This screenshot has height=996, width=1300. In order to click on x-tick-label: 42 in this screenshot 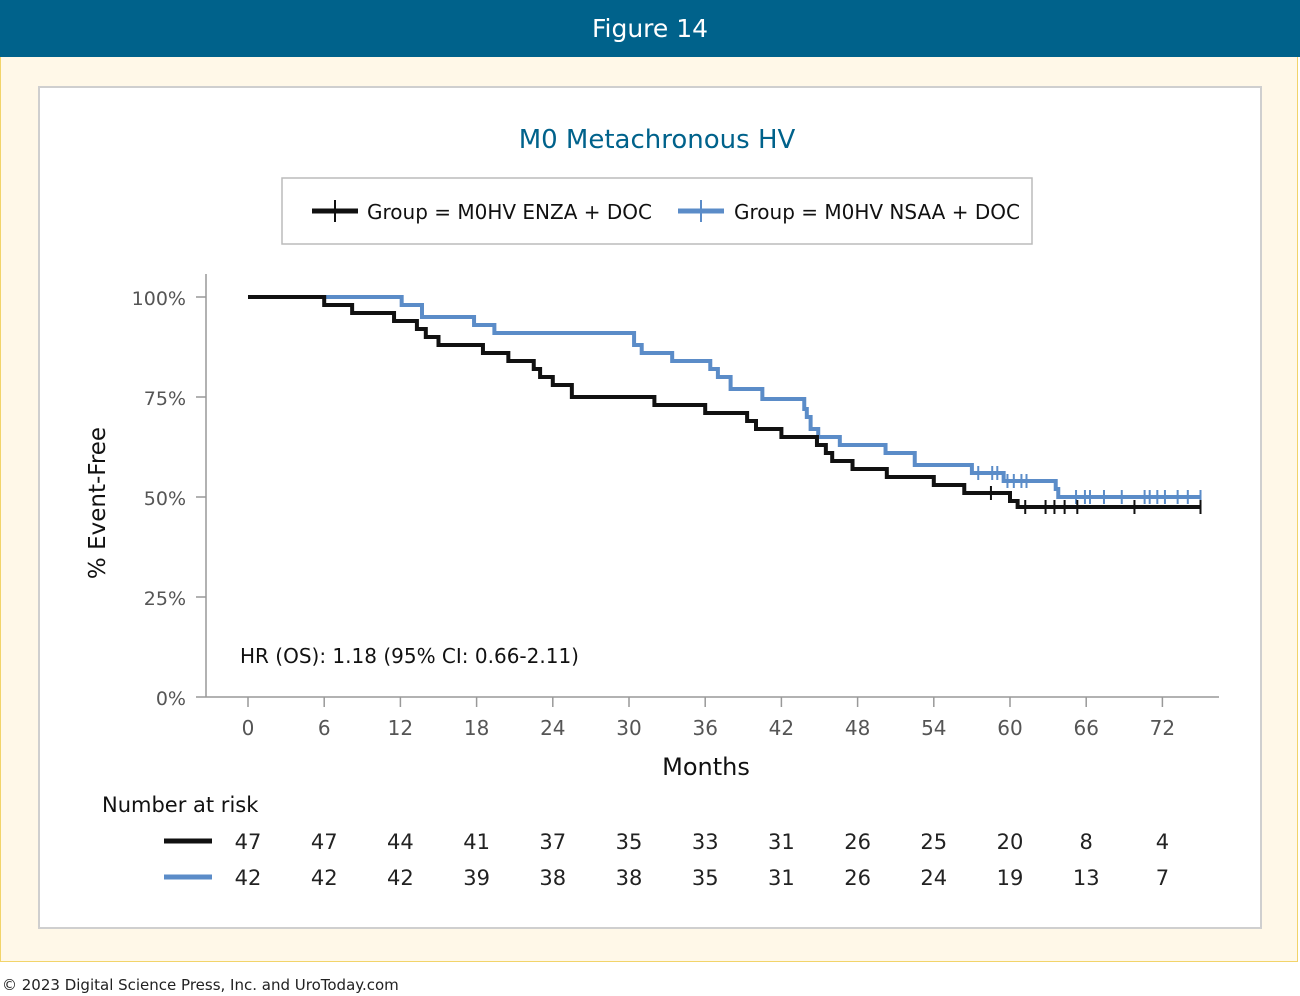, I will do `click(781, 728)`.